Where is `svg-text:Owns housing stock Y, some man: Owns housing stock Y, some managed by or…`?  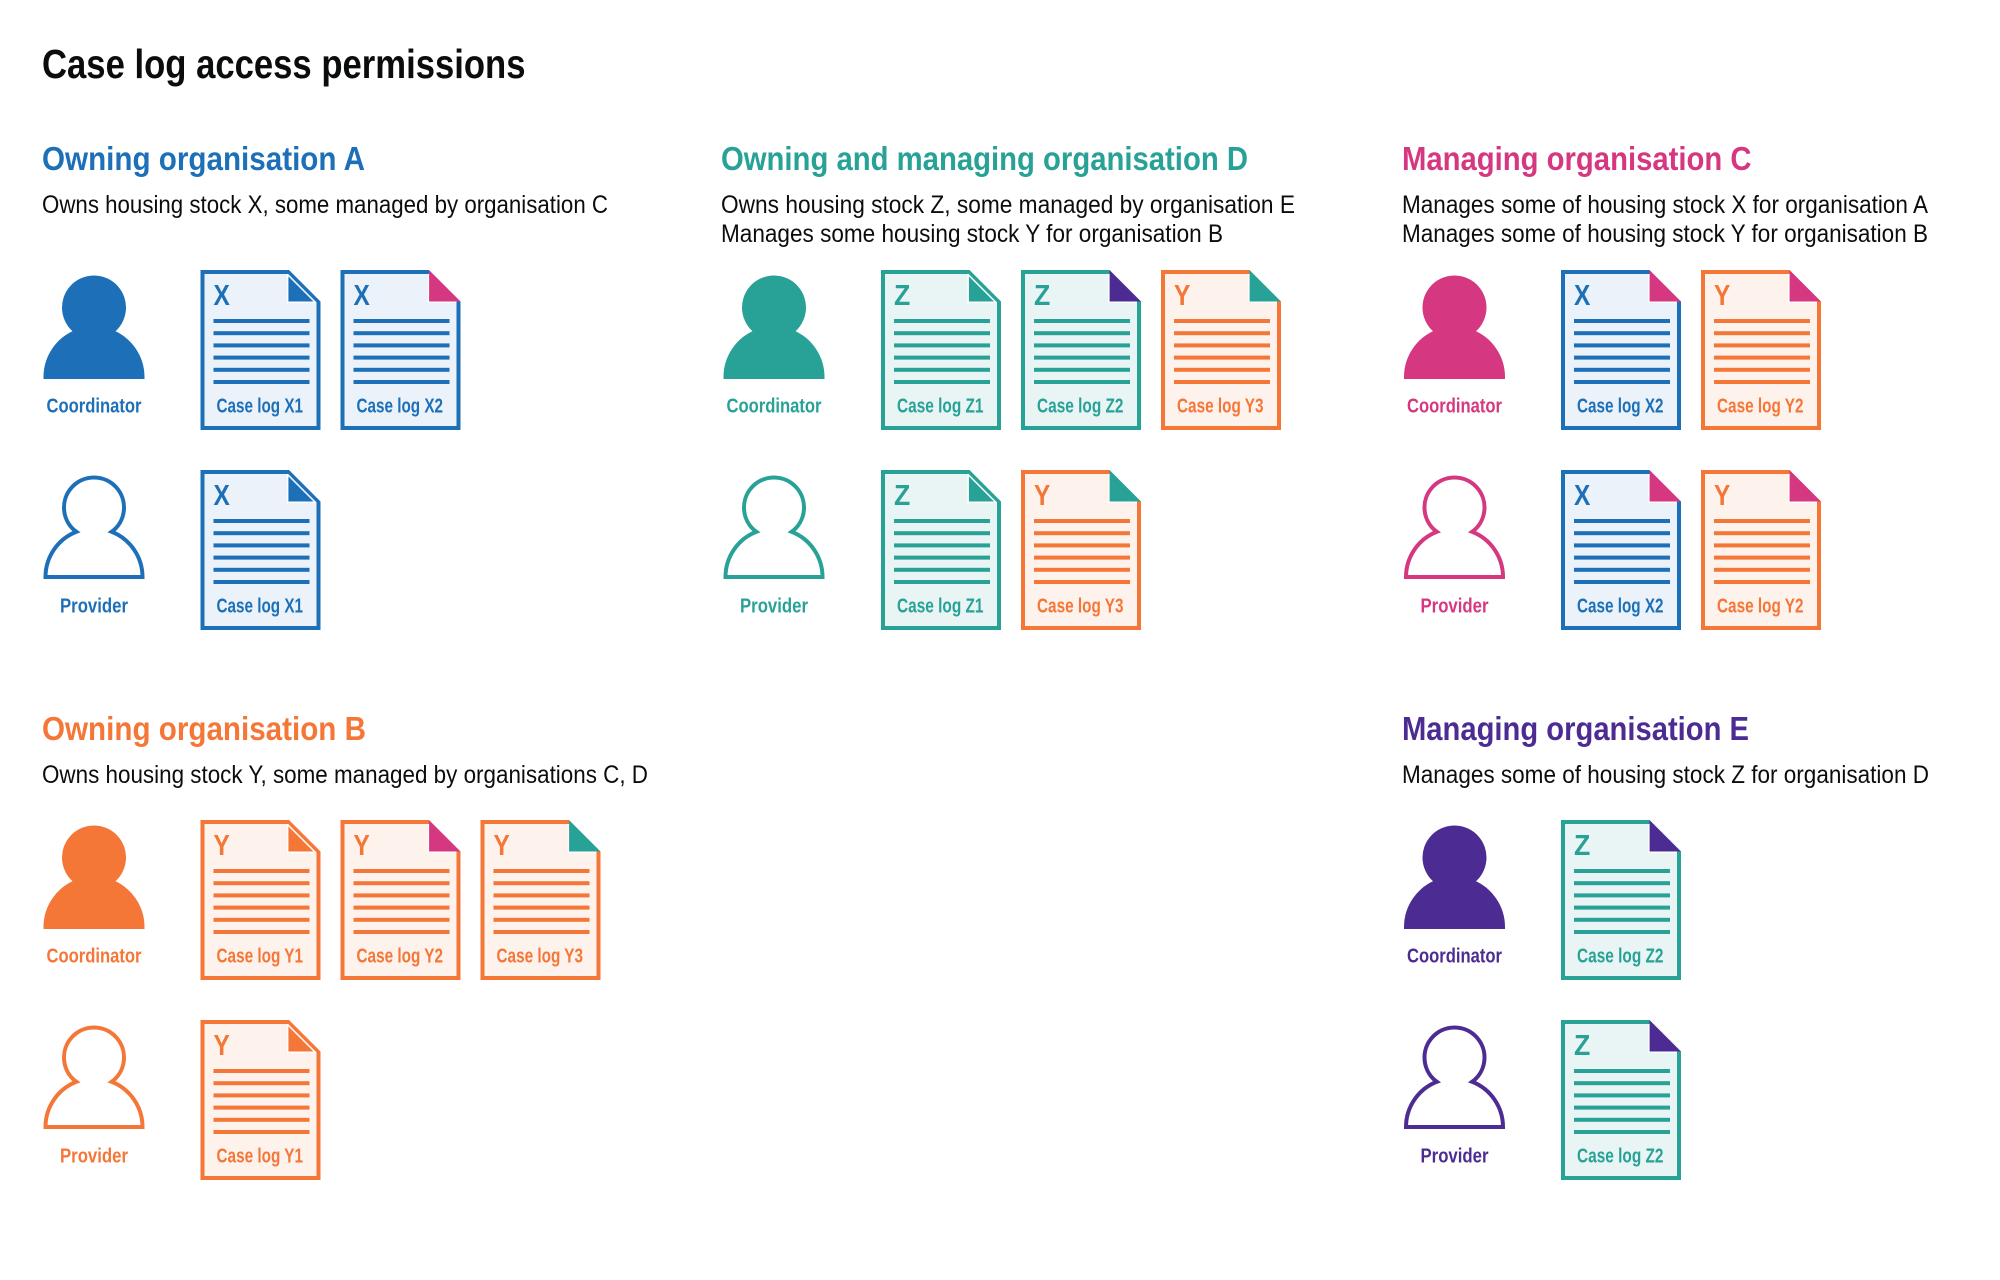
svg-text:Owns housing stock Y, some man: Owns housing stock Y, some managed by or… is located at coordinates (345, 775).